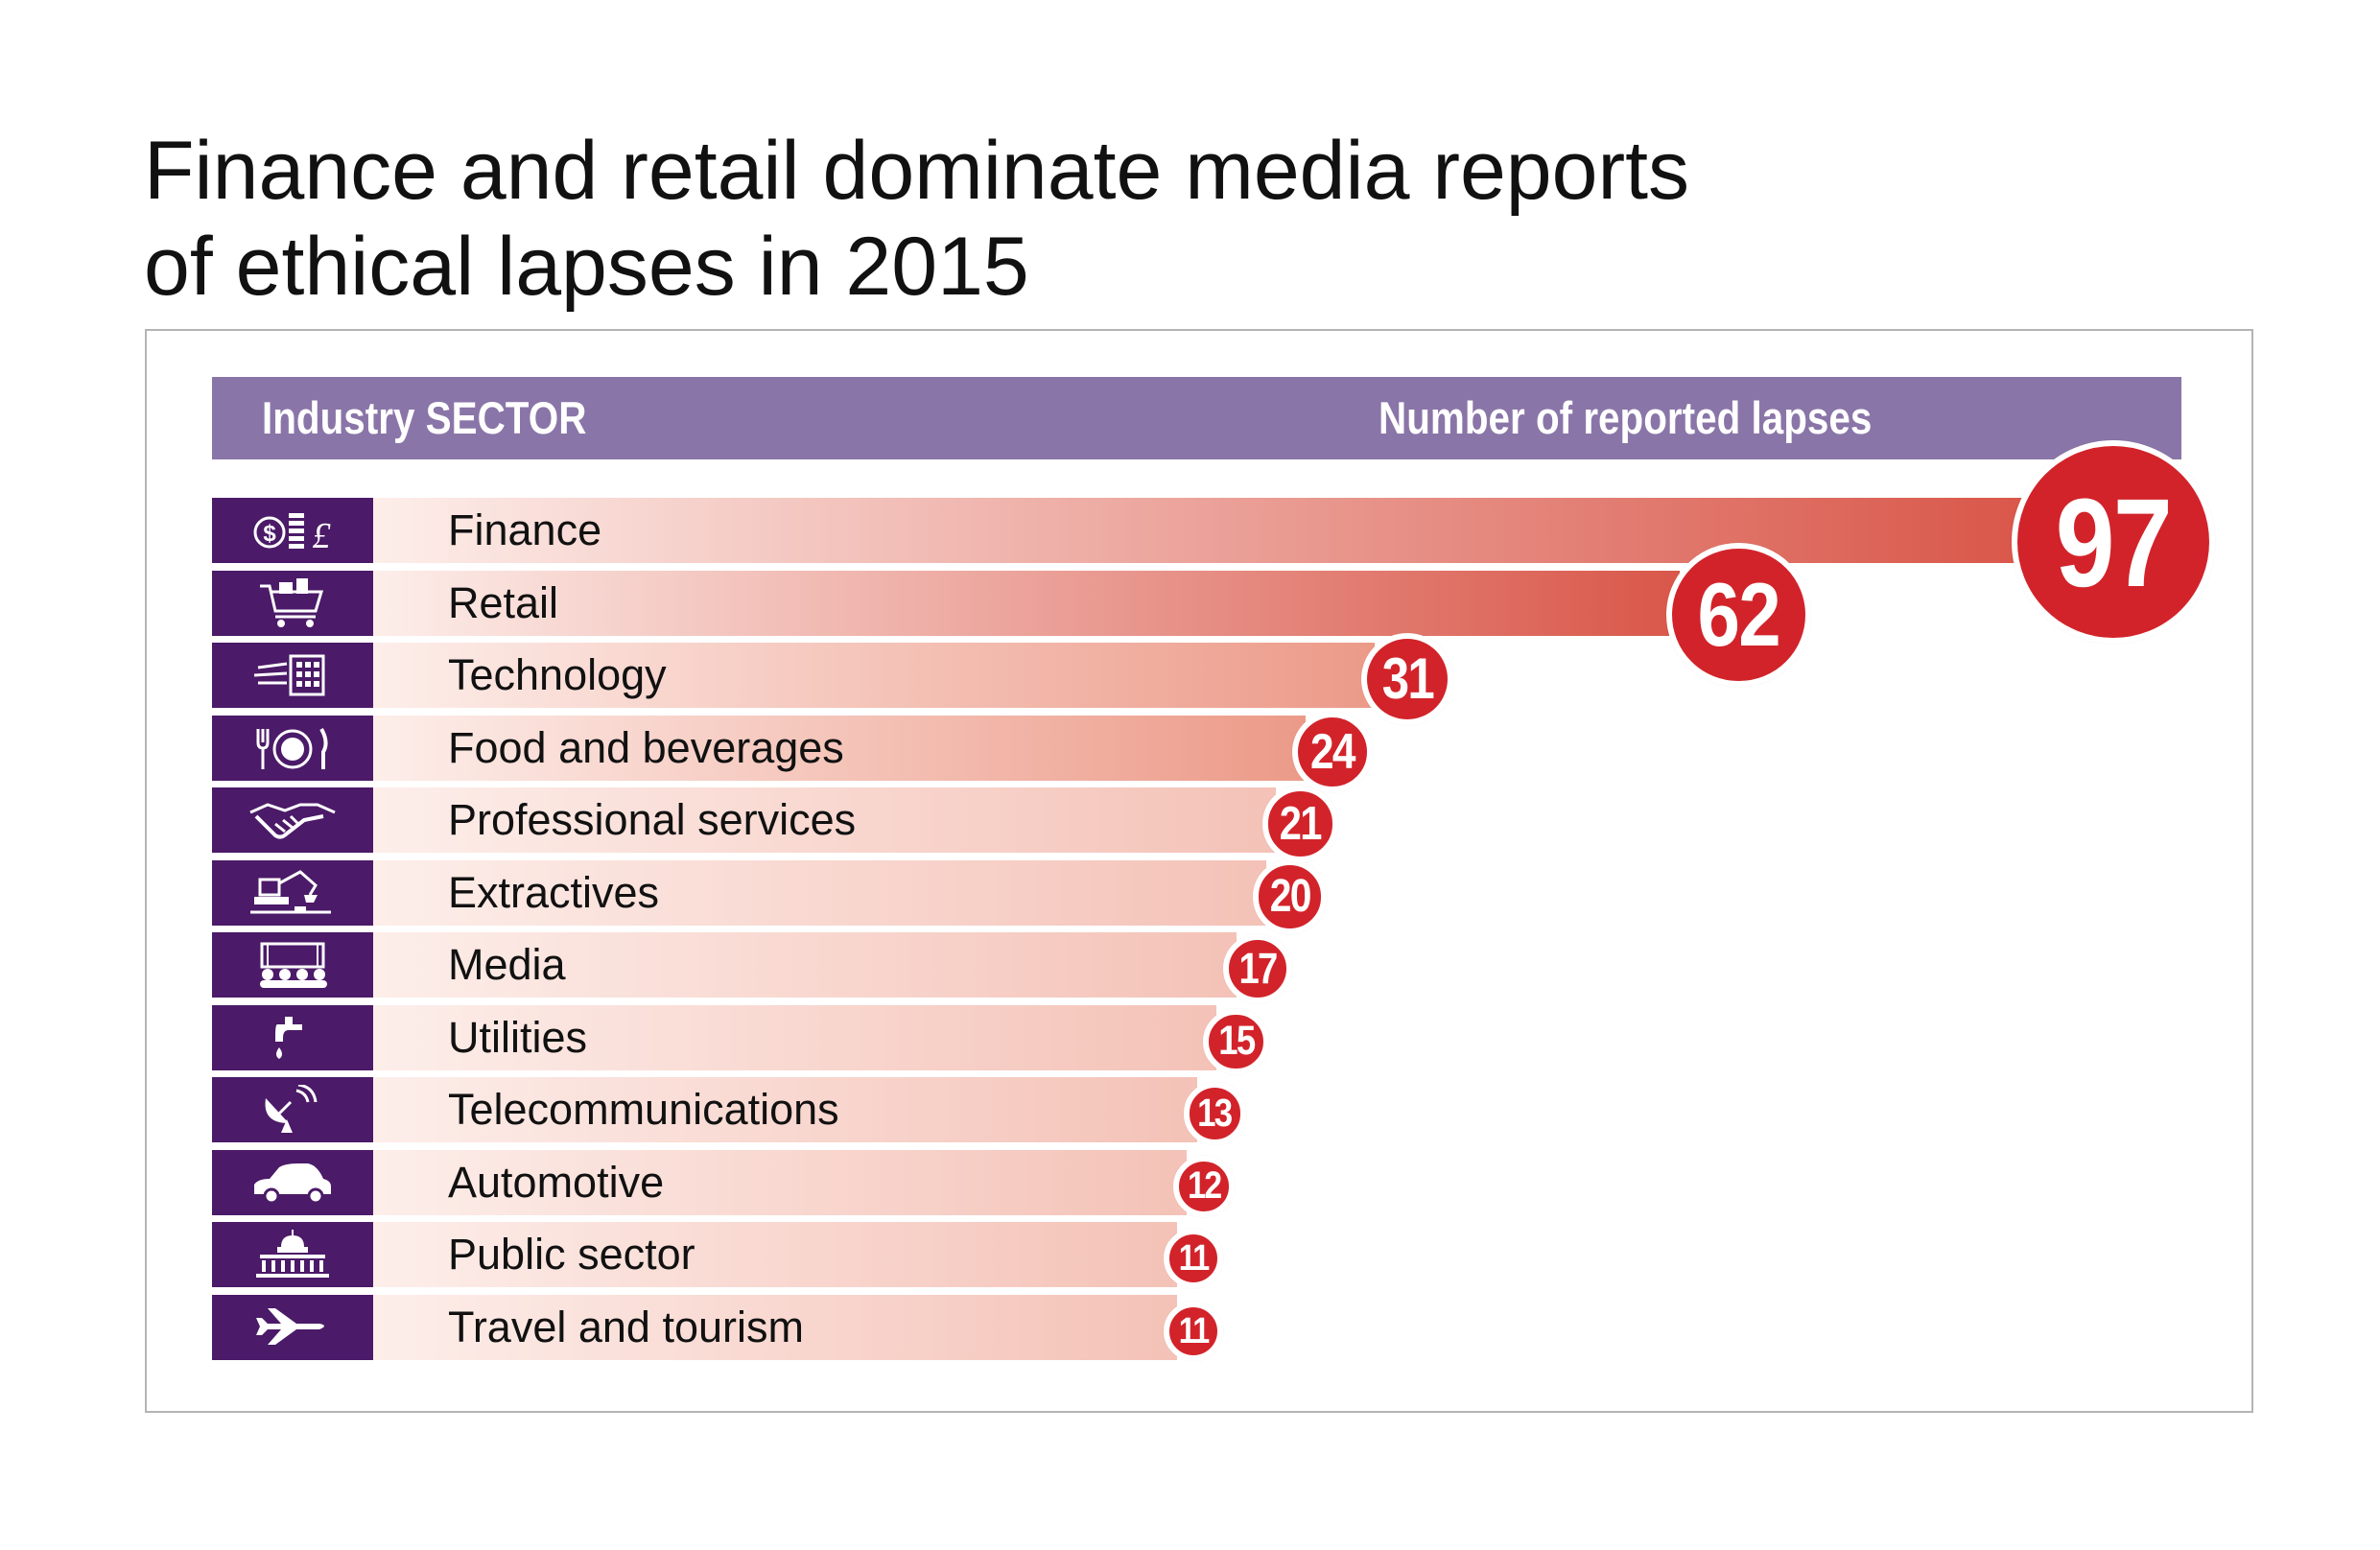 The height and width of the screenshot is (1550, 2380). I want to click on value-label: 15, so click(1236, 1041).